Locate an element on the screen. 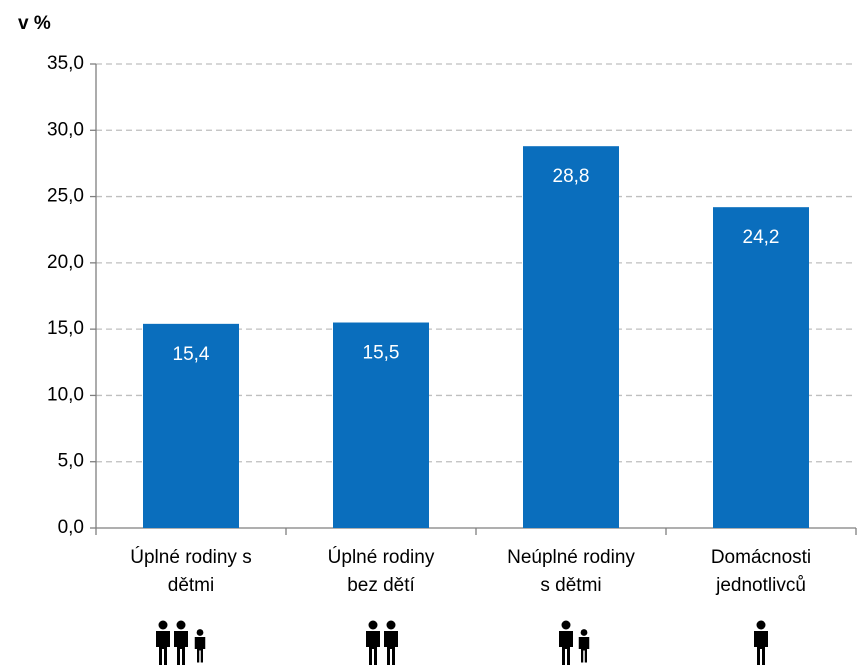 Image resolution: width=859 pixels, height=668 pixels. x-tick-label: Neúplné rodiny is located at coordinates (571, 557).